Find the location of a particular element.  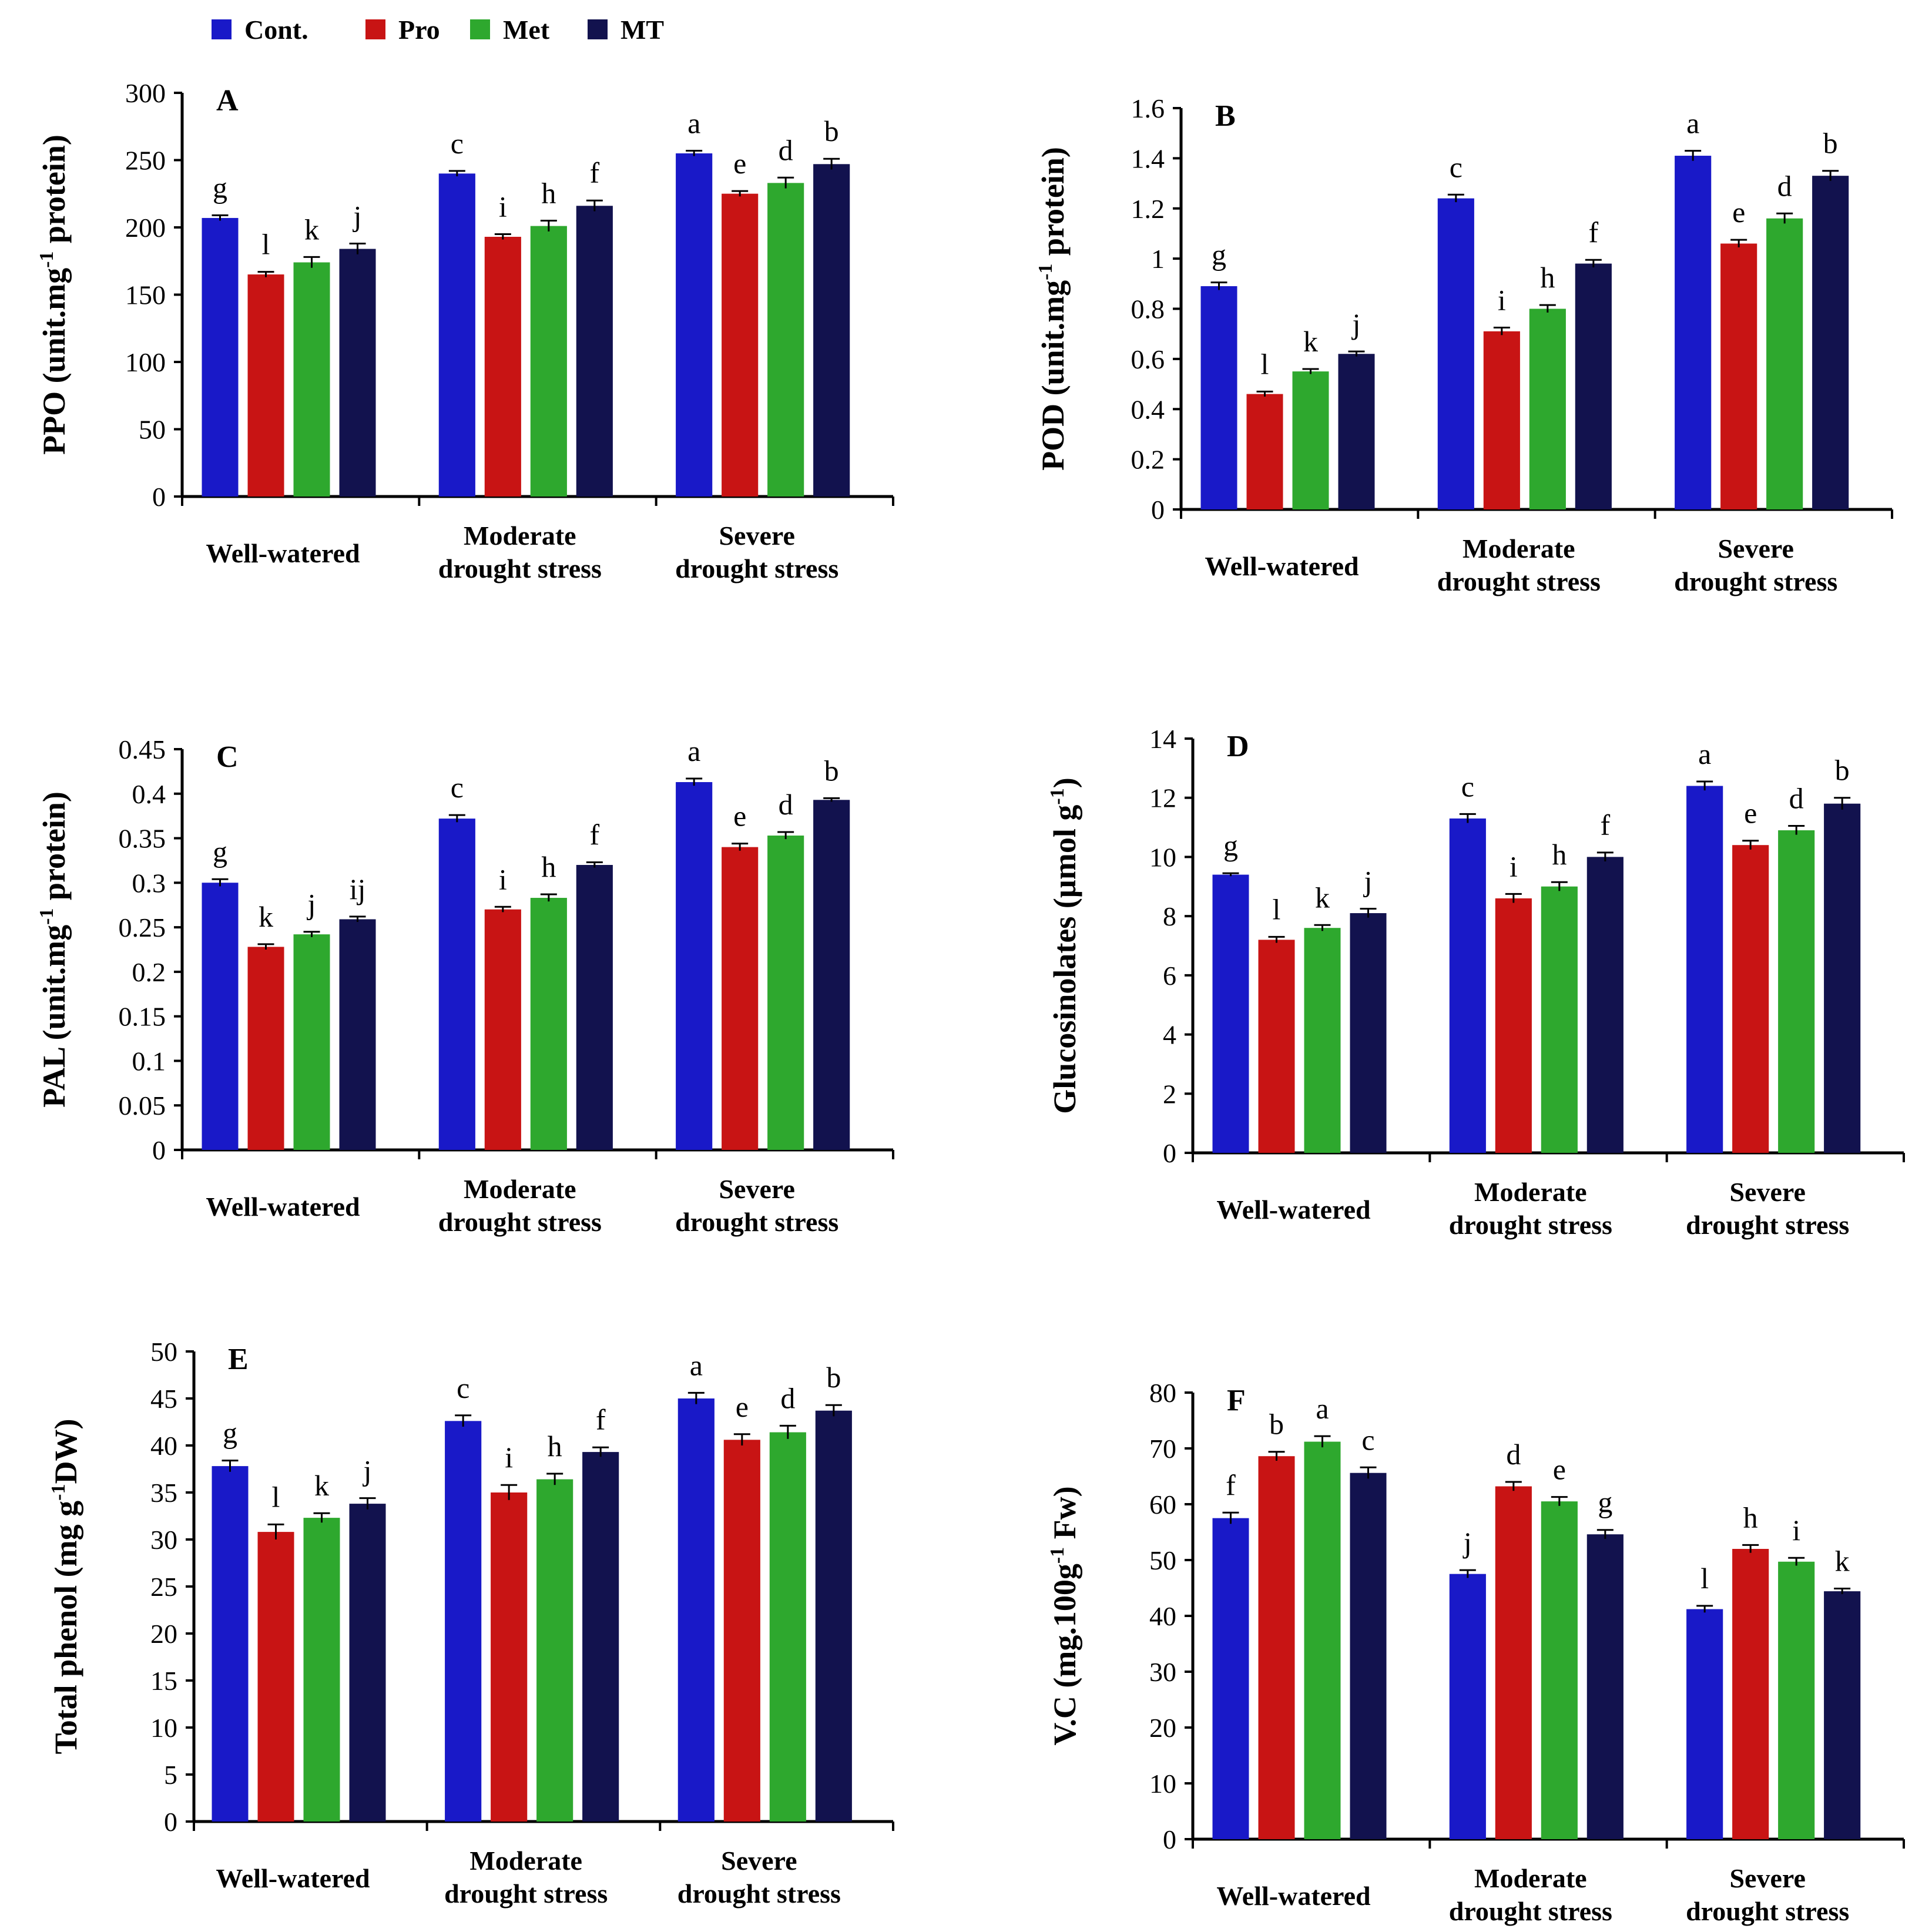

panel-d-sig-letter: l is located at coordinates (1277, 909).